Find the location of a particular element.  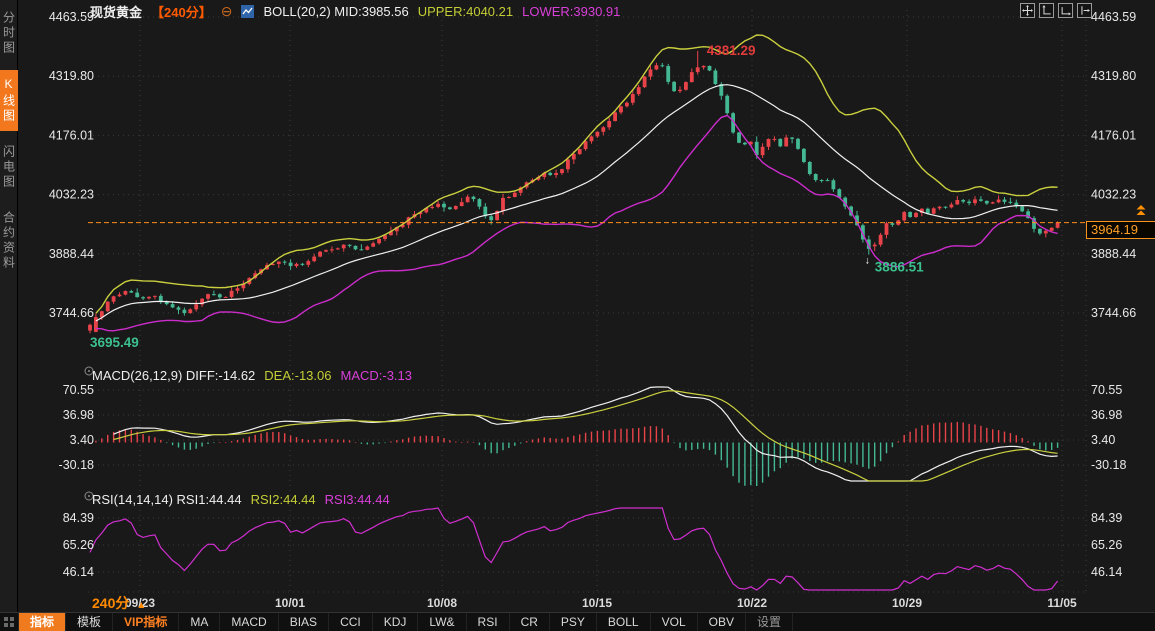

macd-dea-value: DEA:-13.06 is located at coordinates (298, 375).